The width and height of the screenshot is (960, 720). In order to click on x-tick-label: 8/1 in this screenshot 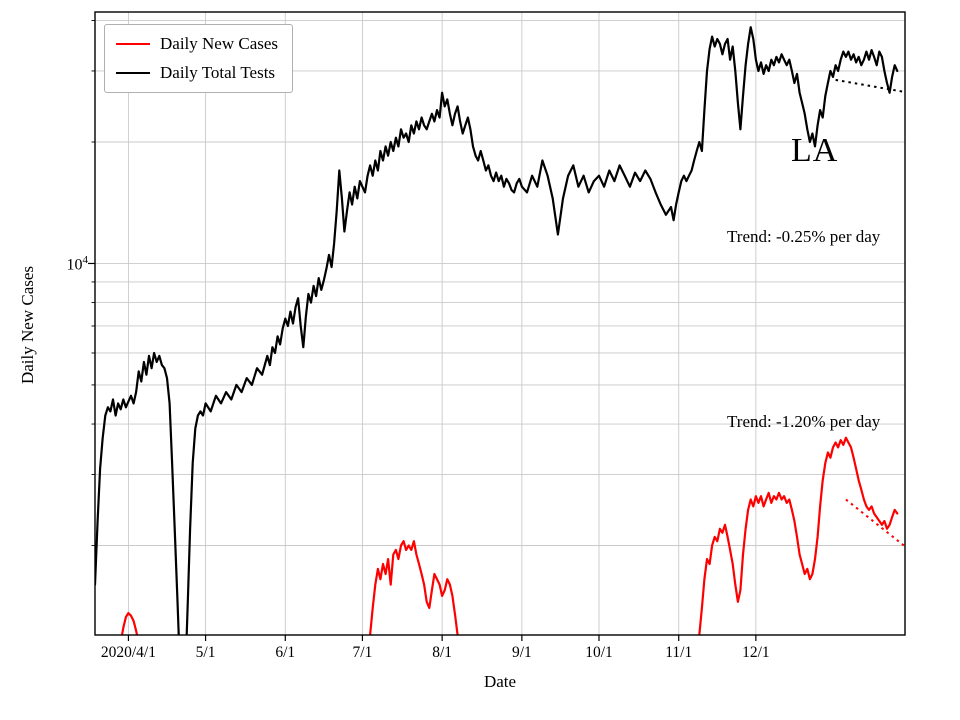, I will do `click(442, 652)`.